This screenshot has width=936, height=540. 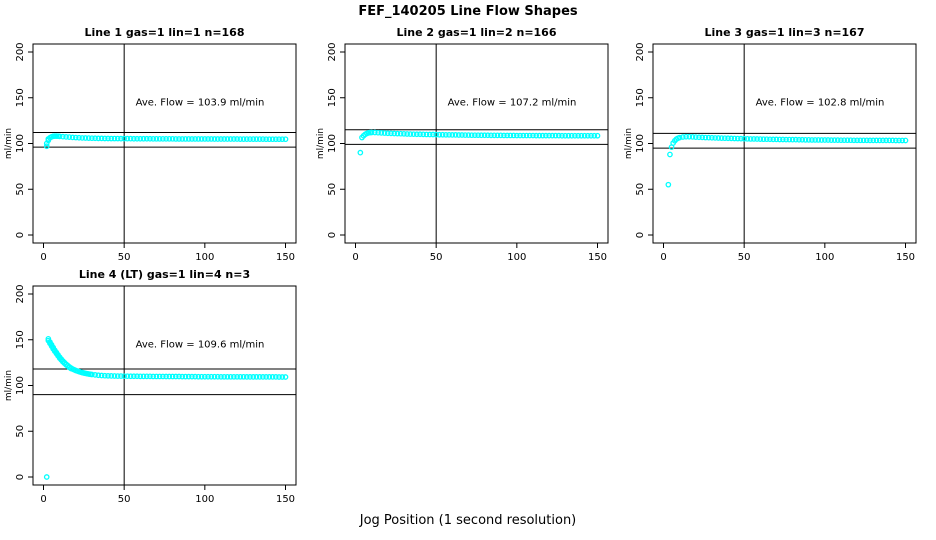 I want to click on data-points, so click(x=787, y=160).